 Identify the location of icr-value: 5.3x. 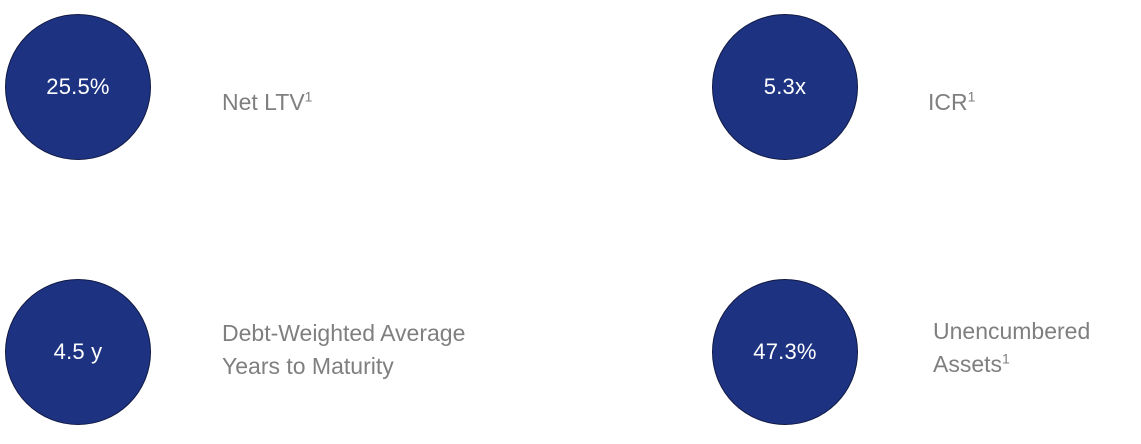
(785, 86).